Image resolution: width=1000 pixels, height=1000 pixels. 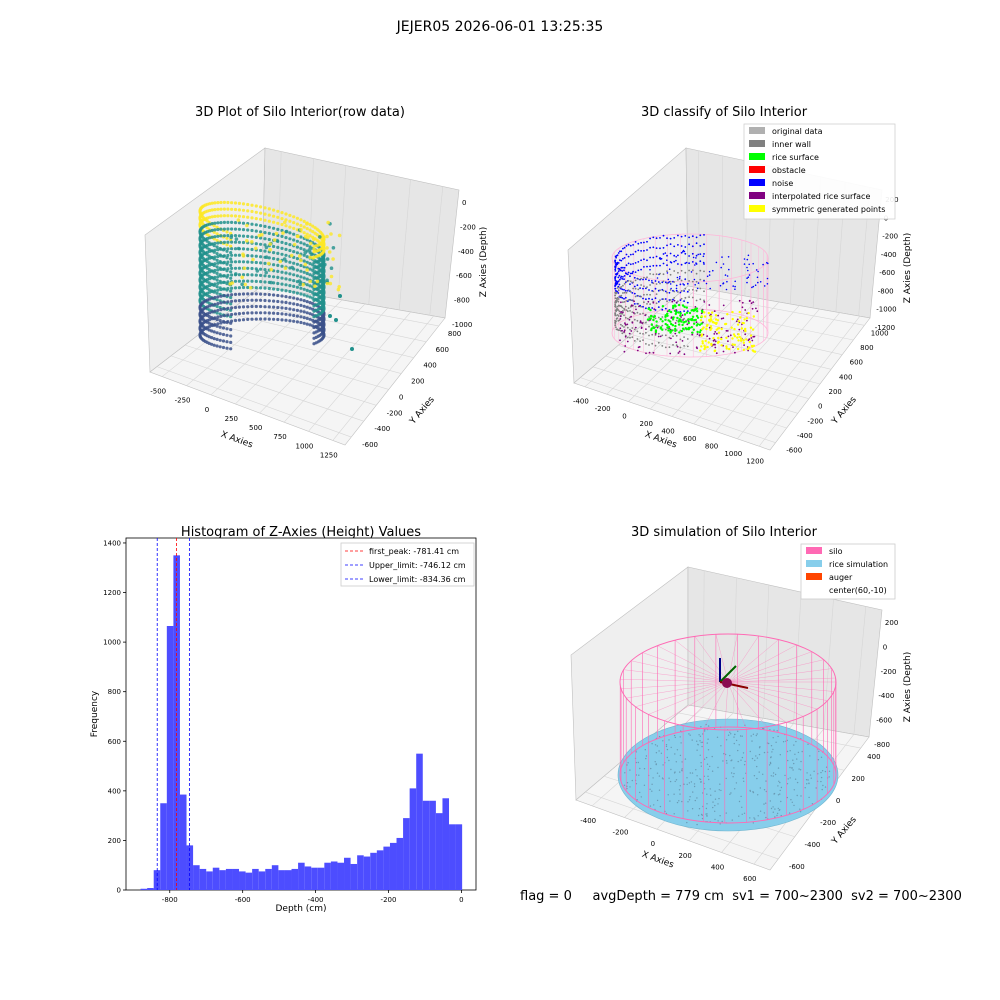 I want to click on y-tick-label: 800, so click(x=454, y=334).